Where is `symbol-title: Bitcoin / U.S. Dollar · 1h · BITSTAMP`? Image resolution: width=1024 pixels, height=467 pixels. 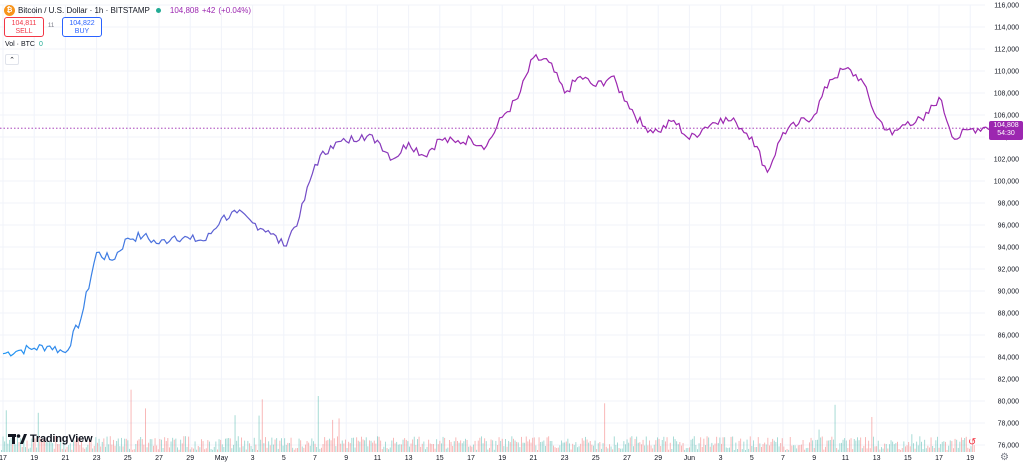
symbol-title: Bitcoin / U.S. Dollar · 1h · BITSTAMP is located at coordinates (84, 10).